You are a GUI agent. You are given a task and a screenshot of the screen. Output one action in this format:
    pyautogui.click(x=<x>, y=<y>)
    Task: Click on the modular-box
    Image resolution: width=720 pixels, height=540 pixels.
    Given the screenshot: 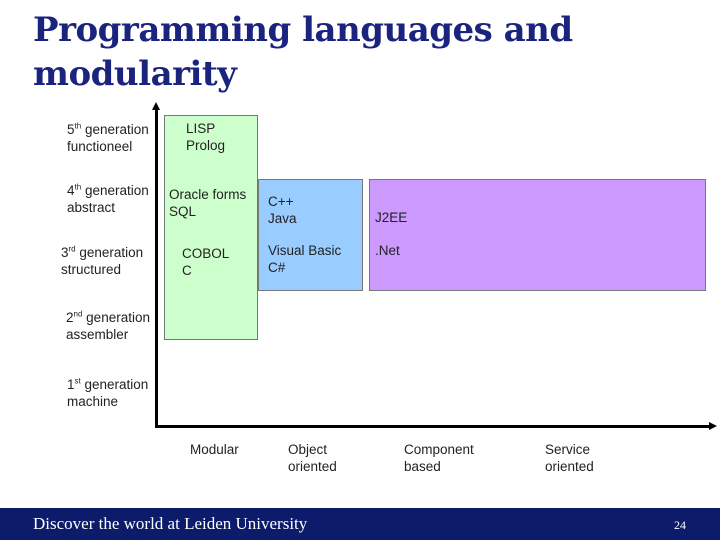 What is the action you would take?
    pyautogui.click(x=211, y=227)
    